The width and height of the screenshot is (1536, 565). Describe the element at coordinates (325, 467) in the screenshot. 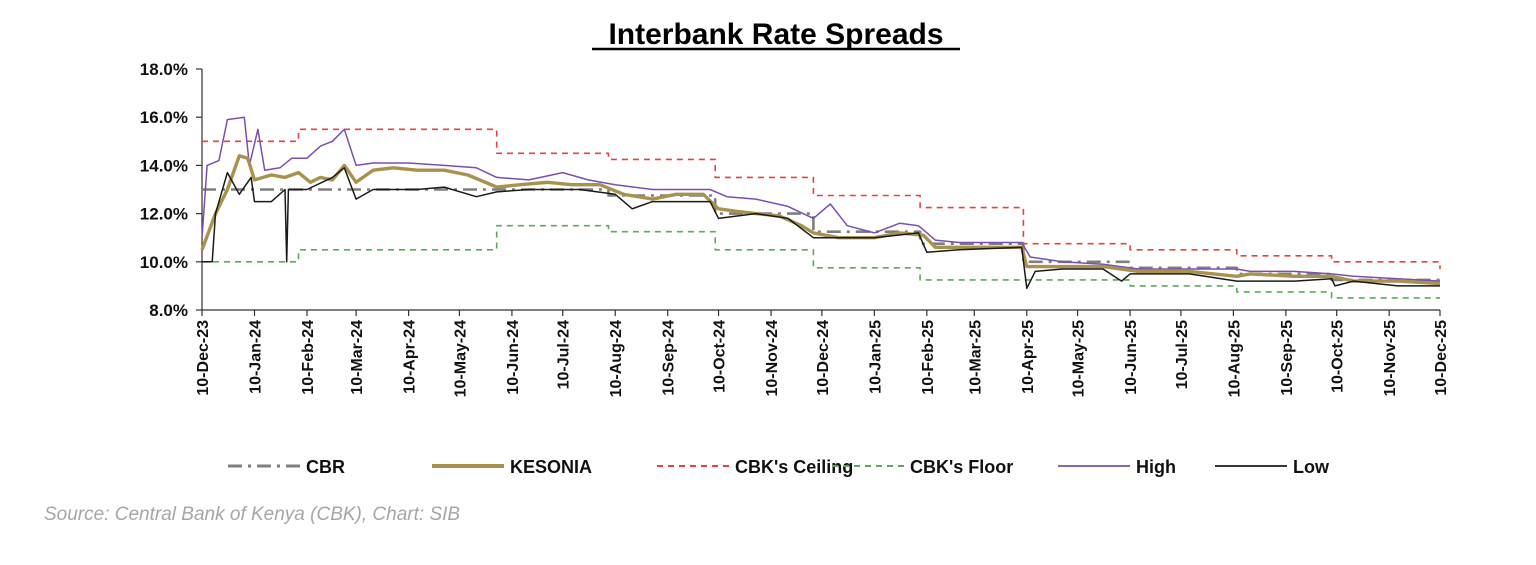

I see `legend-label: CBR` at that location.